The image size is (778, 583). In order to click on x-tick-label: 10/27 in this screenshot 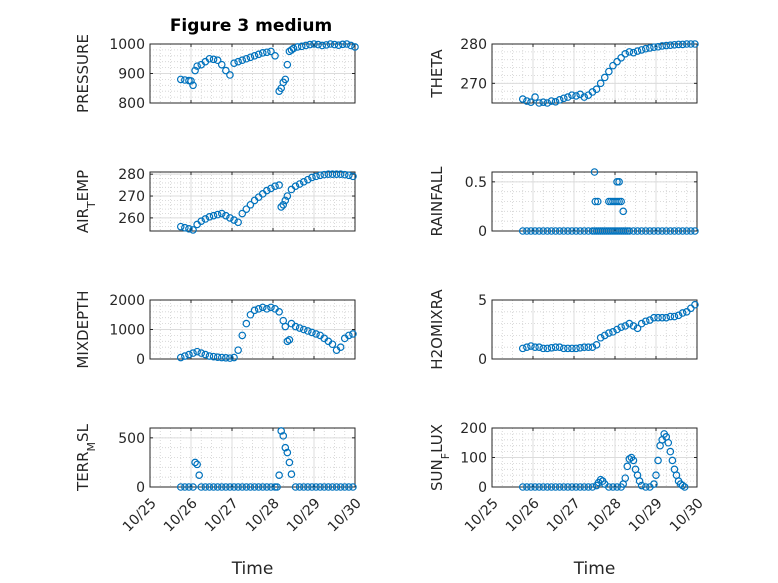, I will do `click(564, 515)`.